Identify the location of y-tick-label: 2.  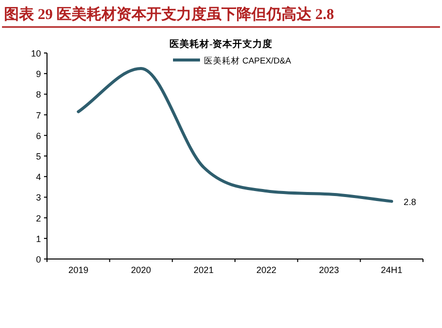
(38, 218).